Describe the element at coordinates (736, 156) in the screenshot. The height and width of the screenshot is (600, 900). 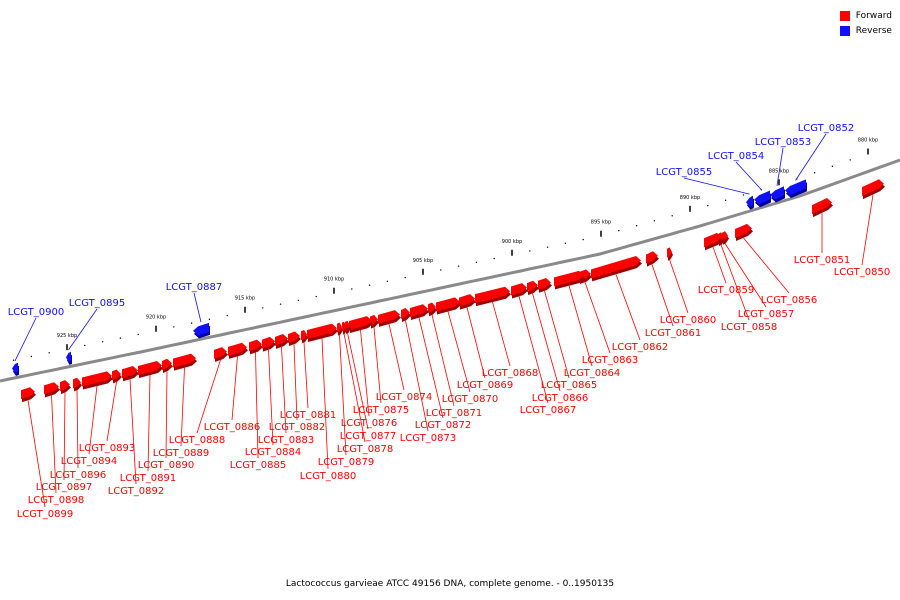
I see `gene-label-lcgt_0854: LCGT_0854` at that location.